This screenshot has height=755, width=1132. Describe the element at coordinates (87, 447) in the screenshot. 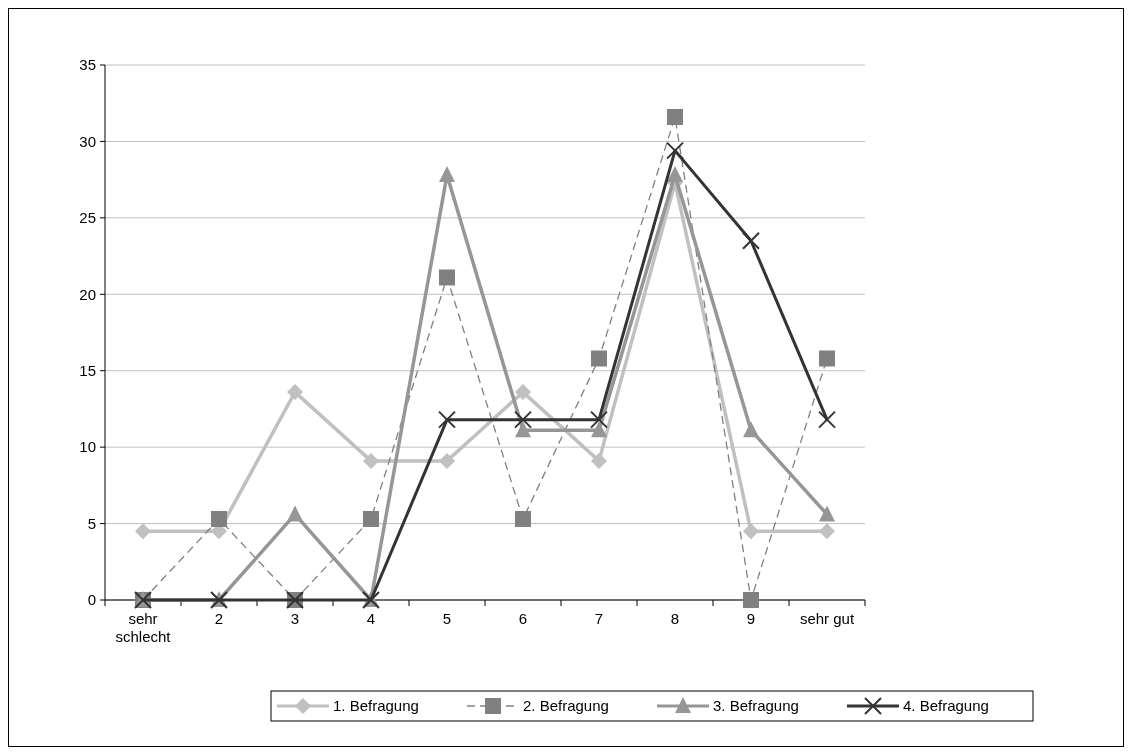

I see `y-tick-label: 10` at that location.